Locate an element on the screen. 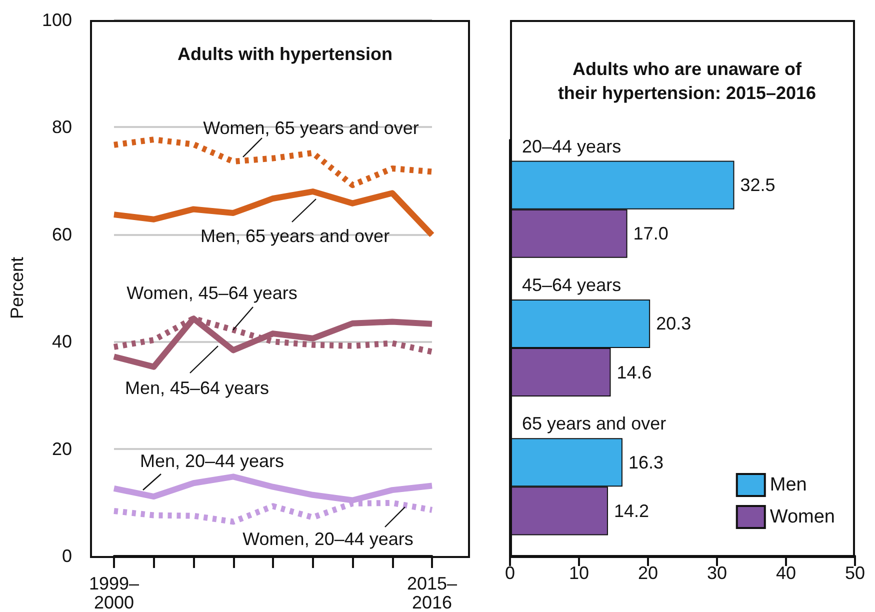 The image size is (875, 612). series-label: Men, 20–44 years is located at coordinates (212, 461).